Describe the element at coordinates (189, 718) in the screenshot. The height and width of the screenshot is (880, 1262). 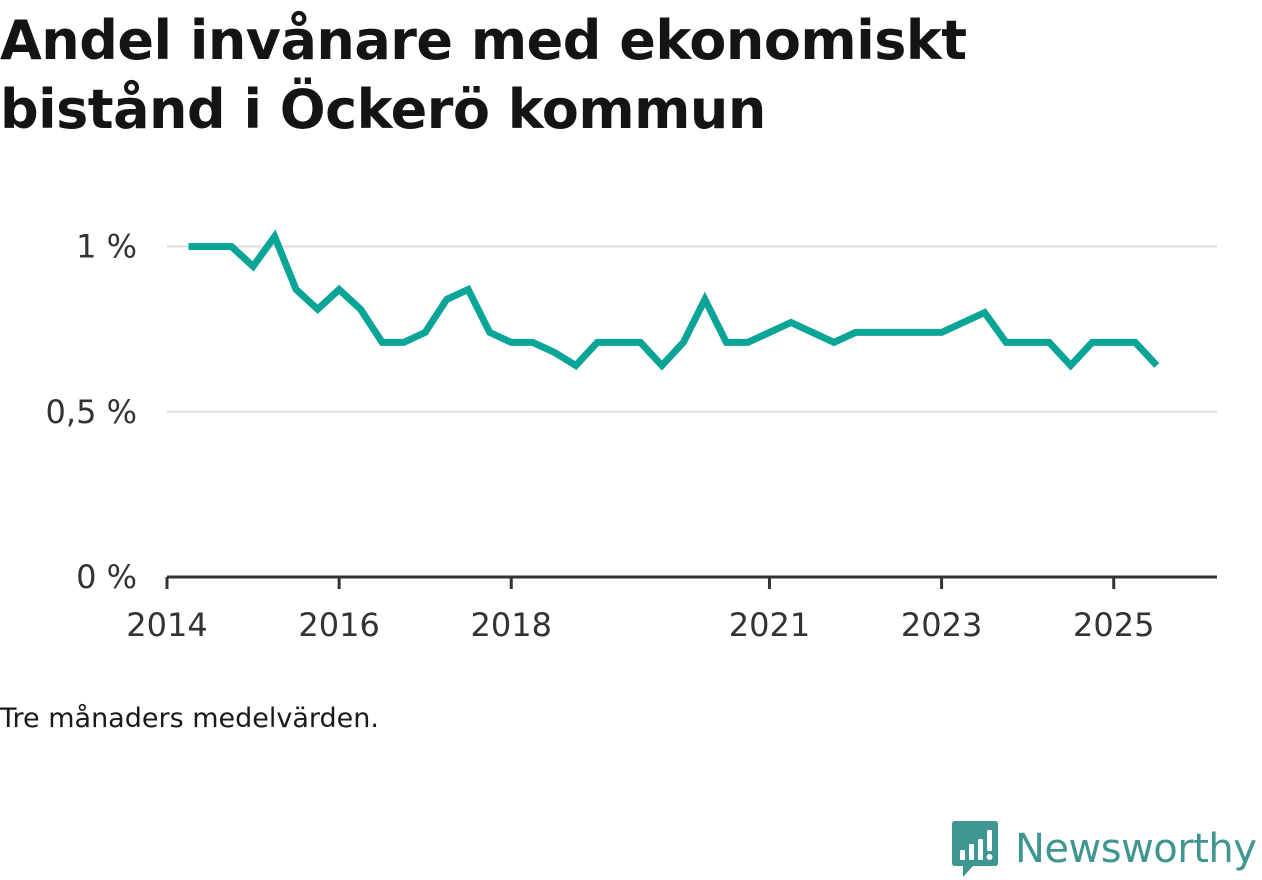
I see `chart-caption: Tre månaders medelvärden.` at that location.